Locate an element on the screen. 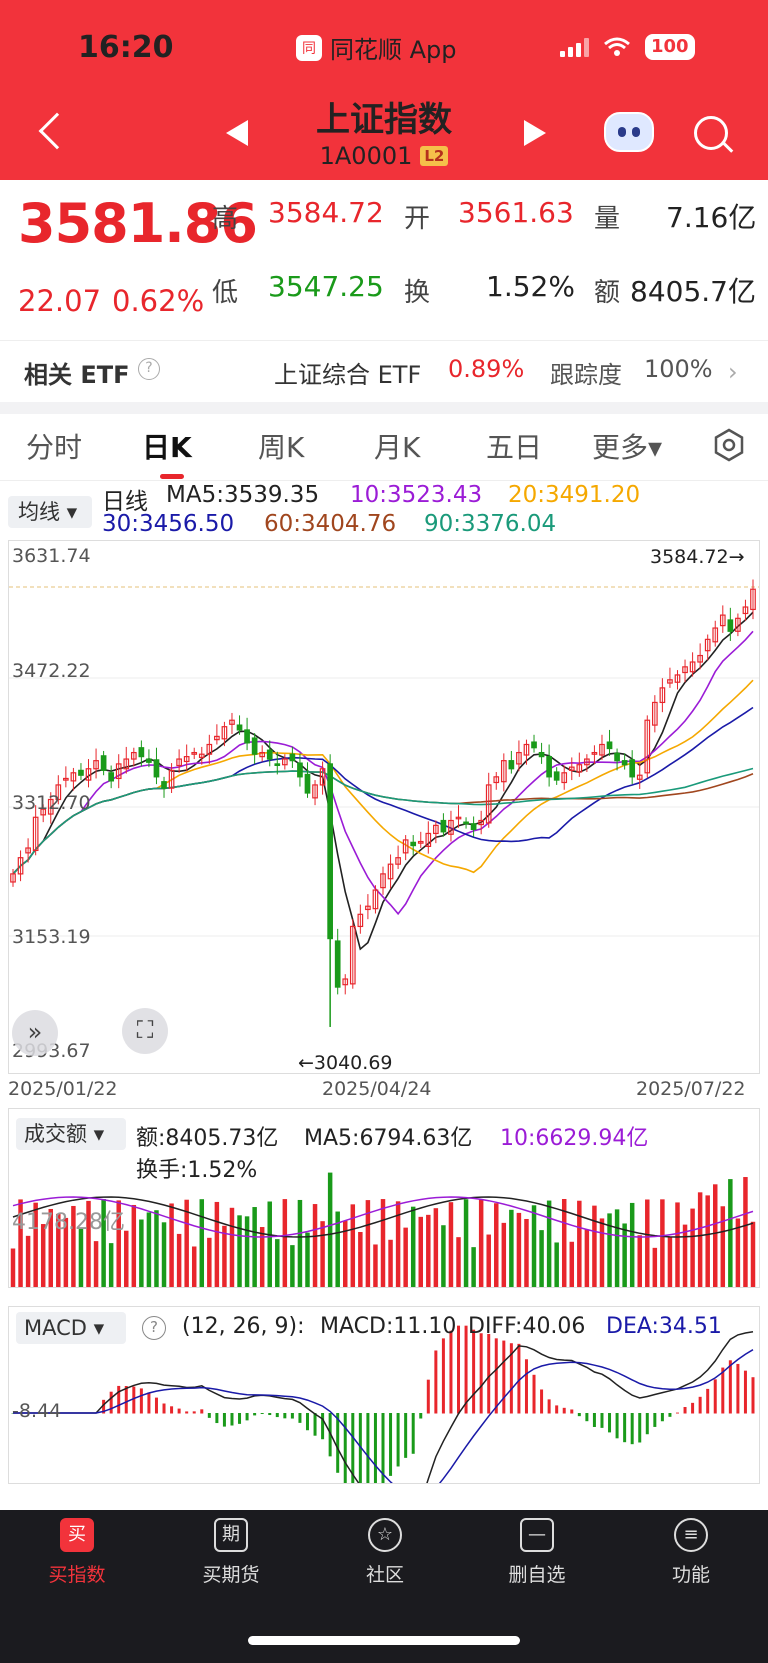 The width and height of the screenshot is (768, 1663). volume-axis-label: 4178.28亿 is located at coordinates (68, 1222).